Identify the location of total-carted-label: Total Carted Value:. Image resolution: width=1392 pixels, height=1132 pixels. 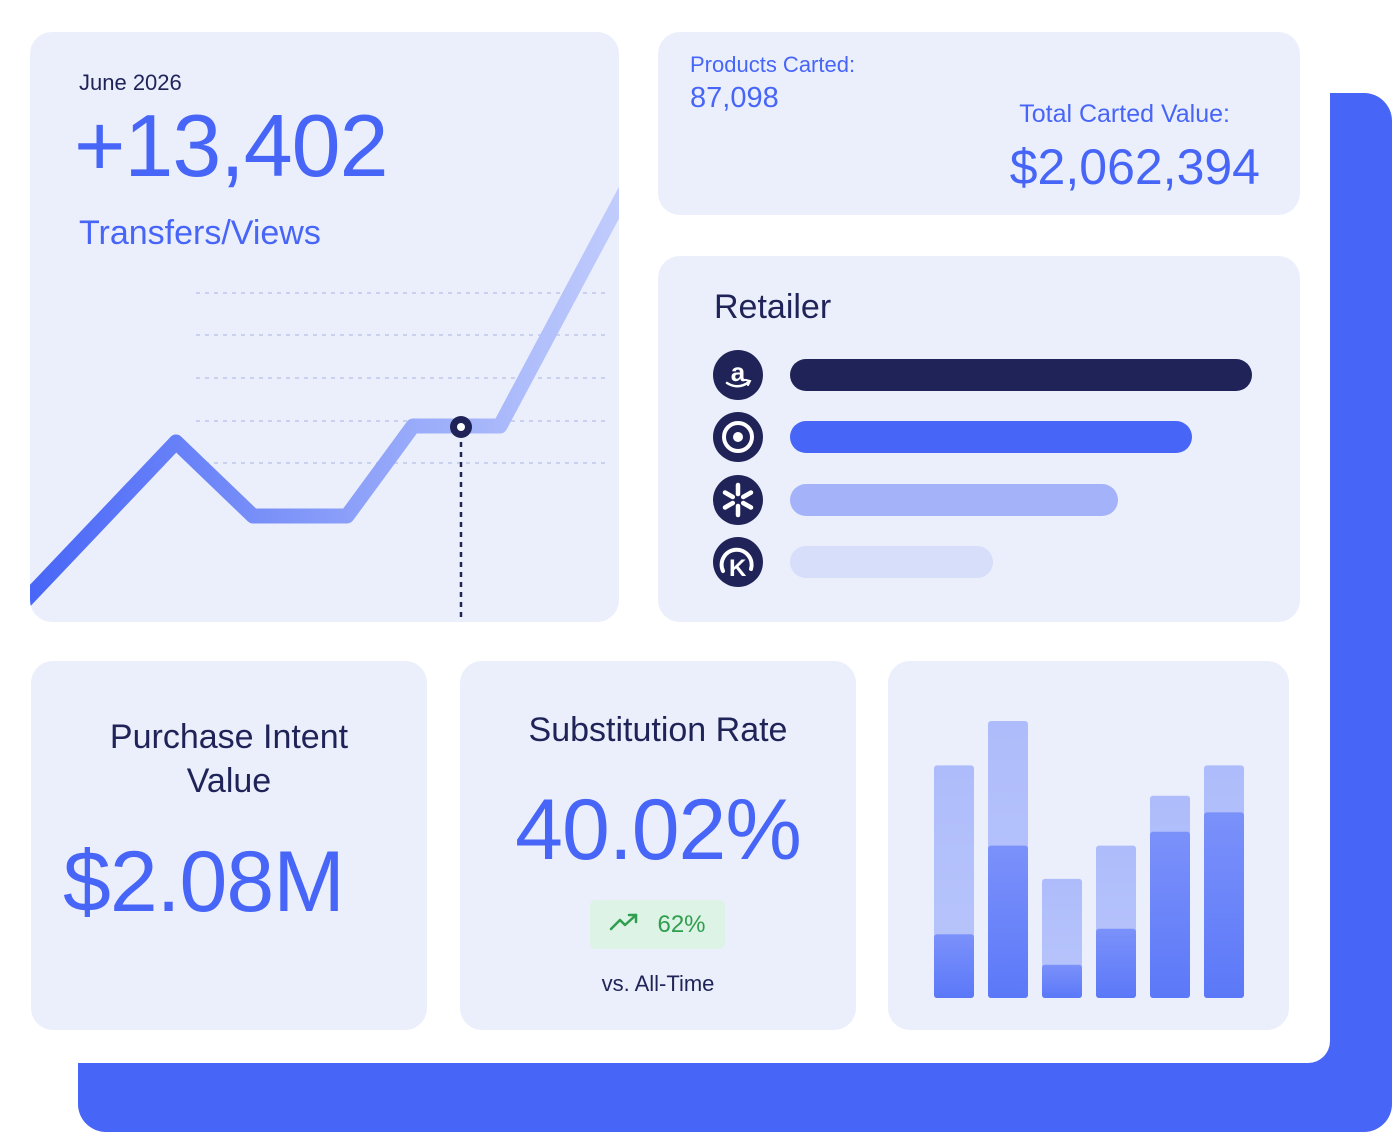
(1124, 114).